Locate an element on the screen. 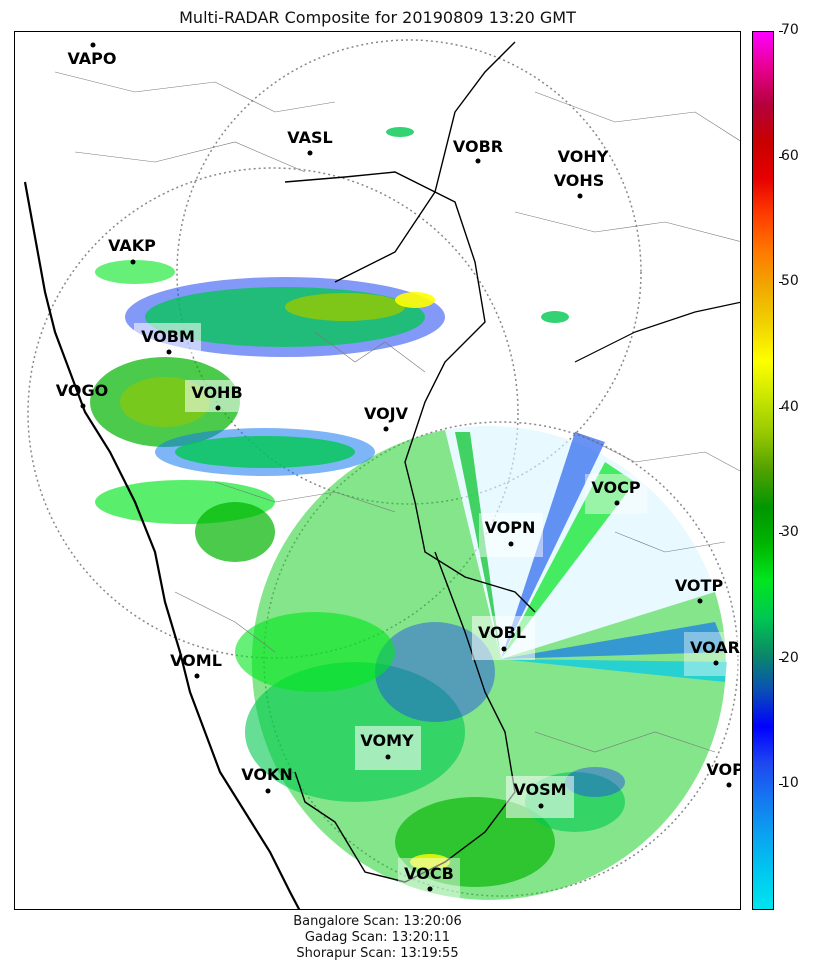 Image resolution: width=825 pixels, height=972 pixels. station-vopn: VOPN is located at coordinates (511, 535).